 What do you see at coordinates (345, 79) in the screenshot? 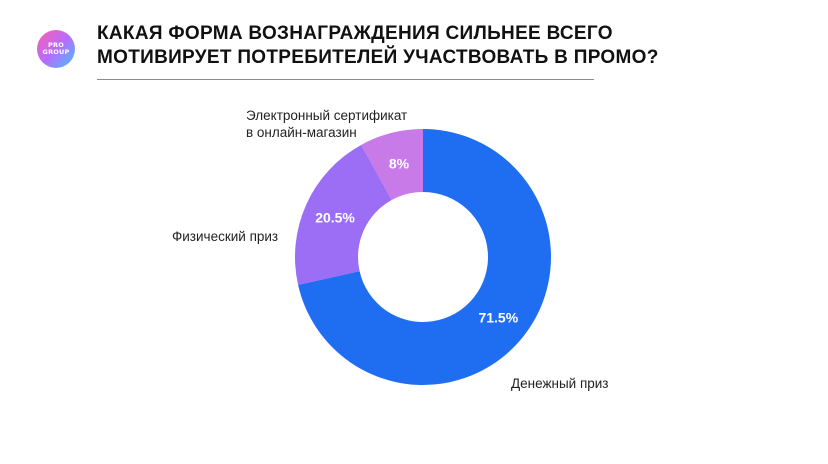
I see `title-divider` at bounding box center [345, 79].